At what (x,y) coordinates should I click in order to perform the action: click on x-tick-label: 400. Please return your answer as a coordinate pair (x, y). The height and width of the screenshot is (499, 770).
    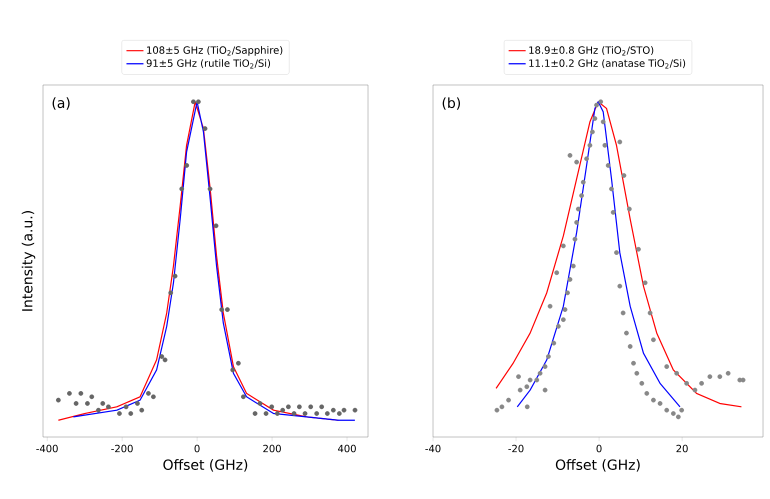
    Looking at the image, I should click on (347, 448).